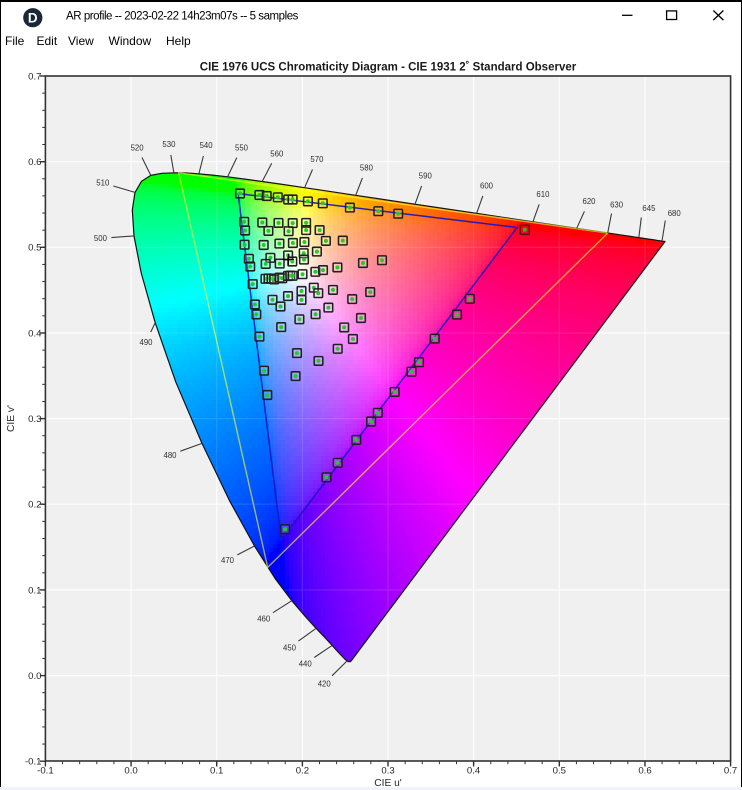  Describe the element at coordinates (207, 145) in the screenshot. I see `svg-text: 540` at that location.